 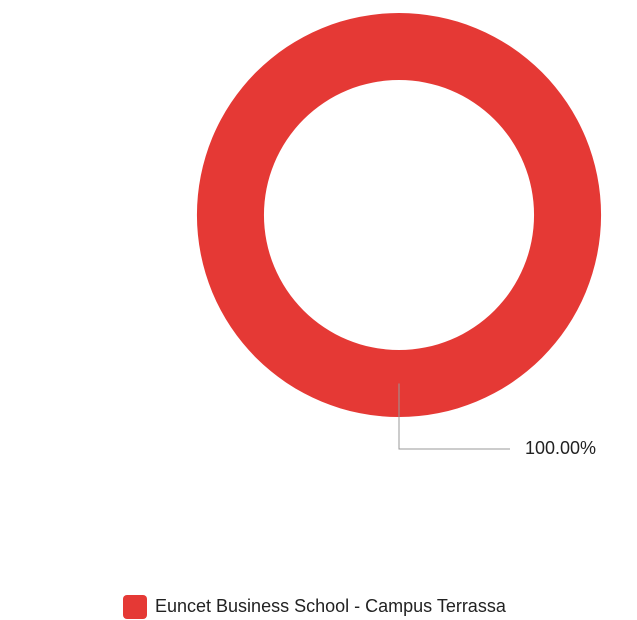 I want to click on leader-line, so click(x=454, y=416).